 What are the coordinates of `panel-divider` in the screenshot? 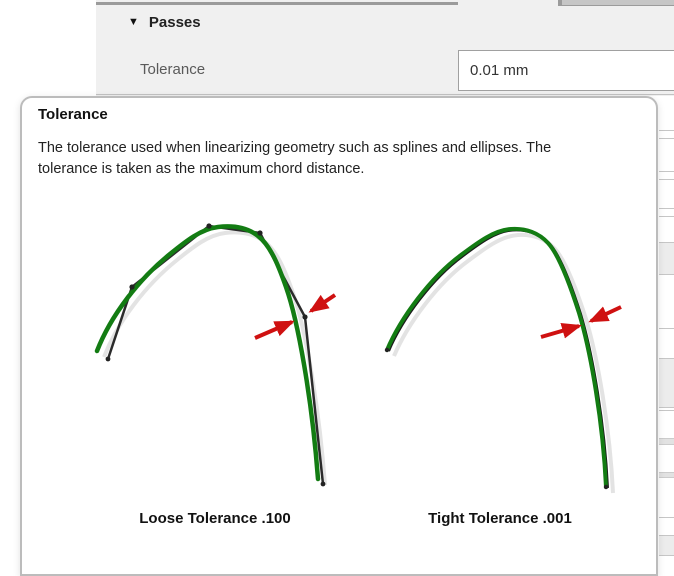 It's located at (385, 94).